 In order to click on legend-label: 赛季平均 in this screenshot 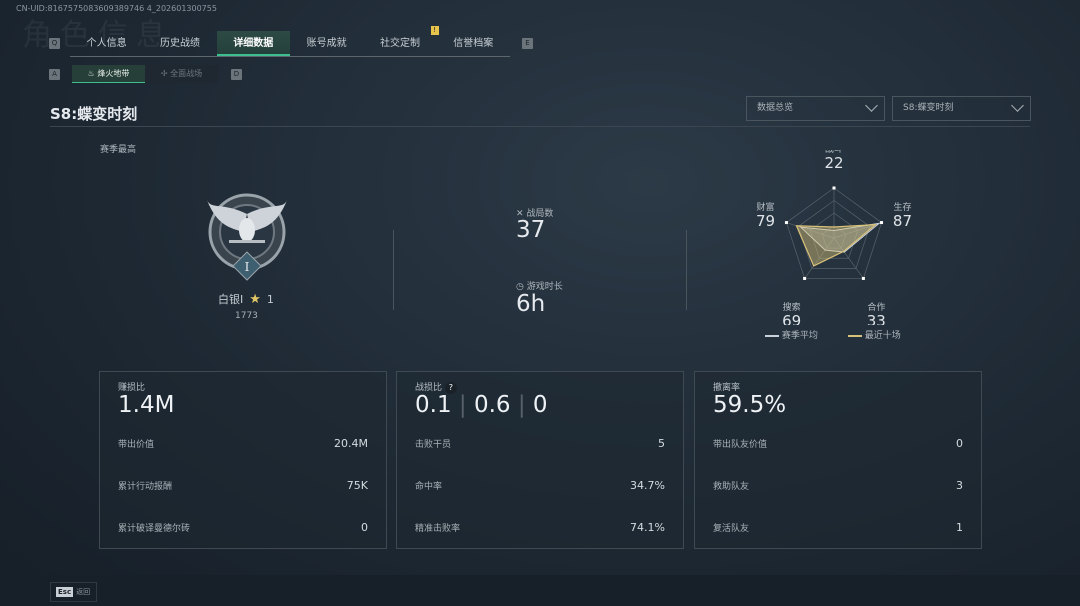, I will do `click(799, 336)`.